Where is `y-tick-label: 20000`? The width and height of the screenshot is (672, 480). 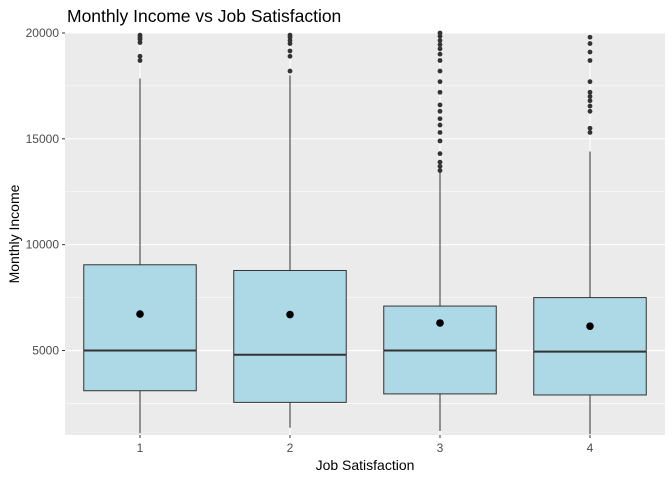
y-tick-label: 20000 is located at coordinates (43, 33).